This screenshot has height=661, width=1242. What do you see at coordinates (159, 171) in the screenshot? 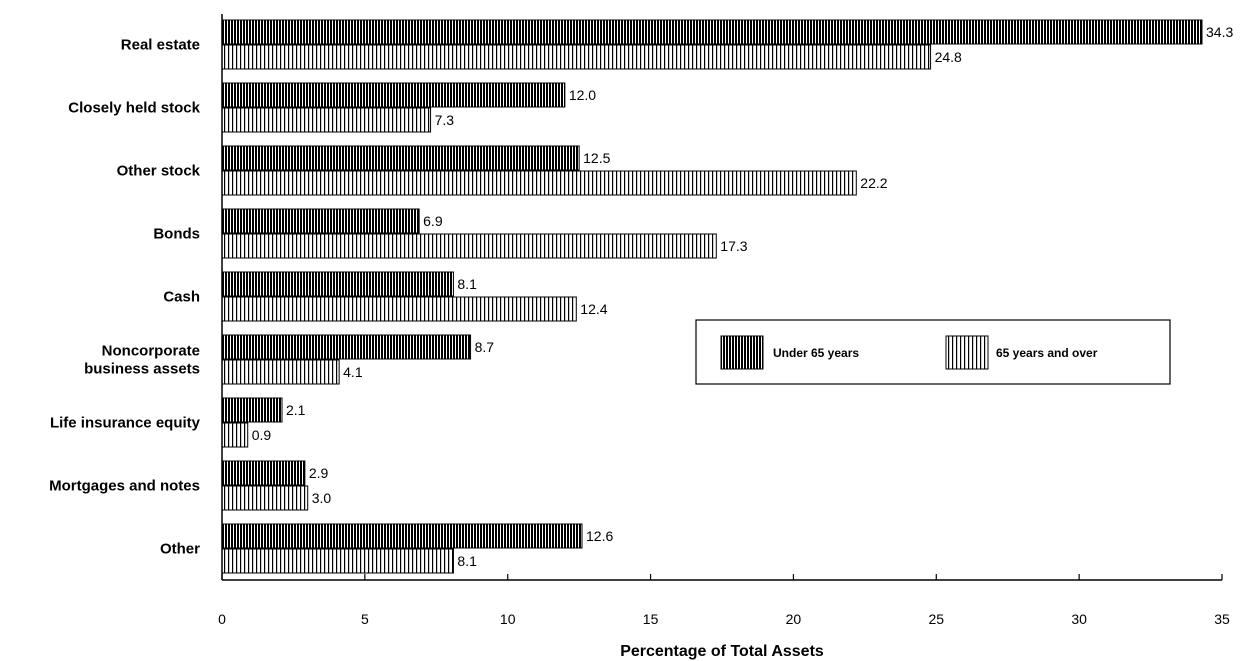
I see `category-label-other-stock: Other stock` at bounding box center [159, 171].